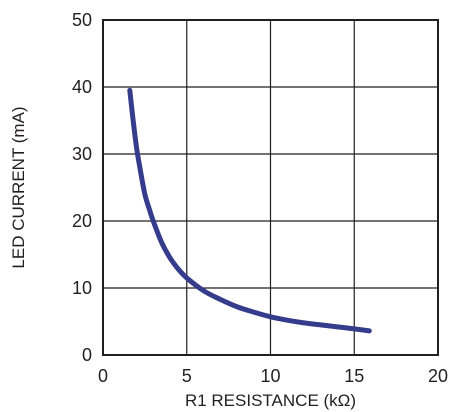  I want to click on y-tick-label: 20, so click(82, 221).